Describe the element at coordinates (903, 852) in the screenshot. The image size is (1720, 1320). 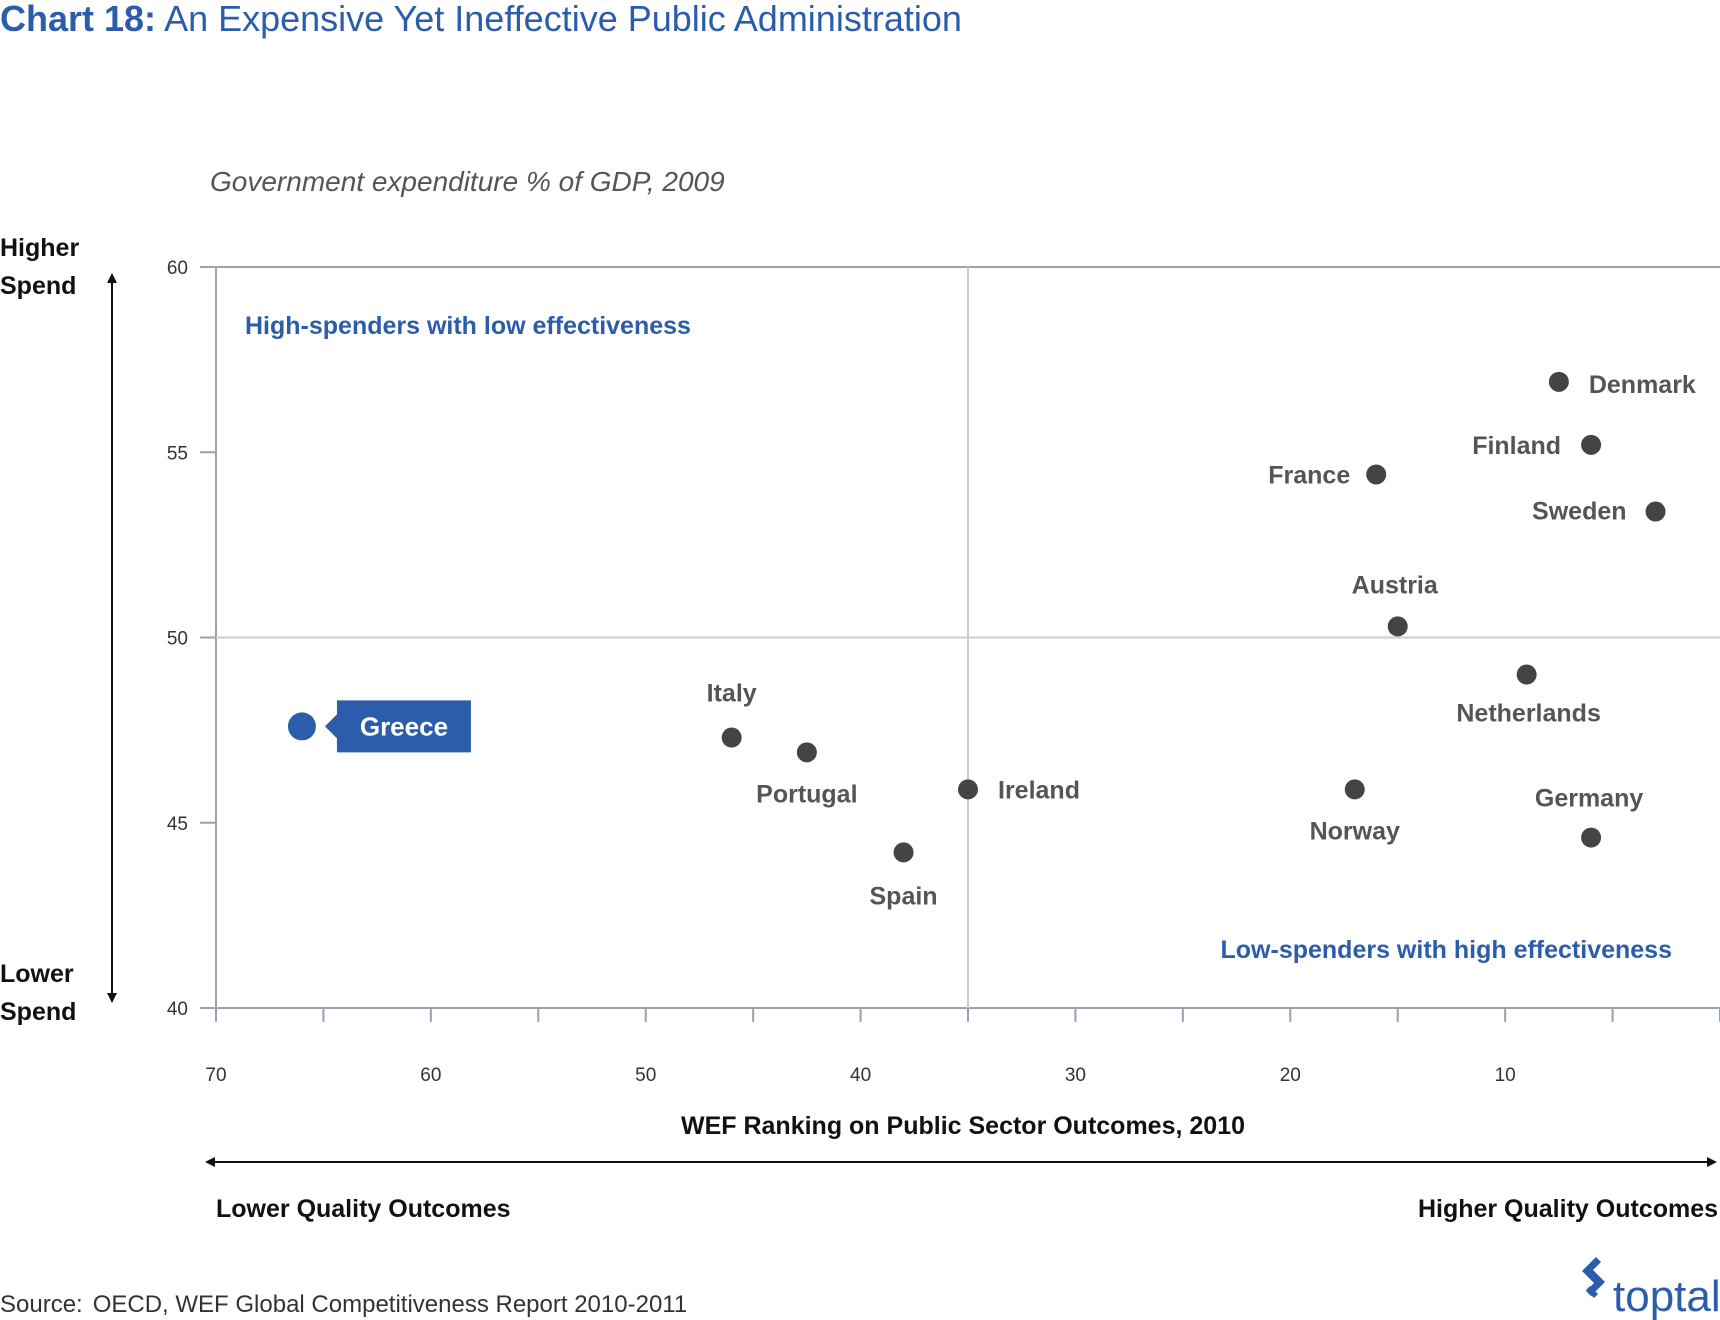
I see `point-spain` at that location.